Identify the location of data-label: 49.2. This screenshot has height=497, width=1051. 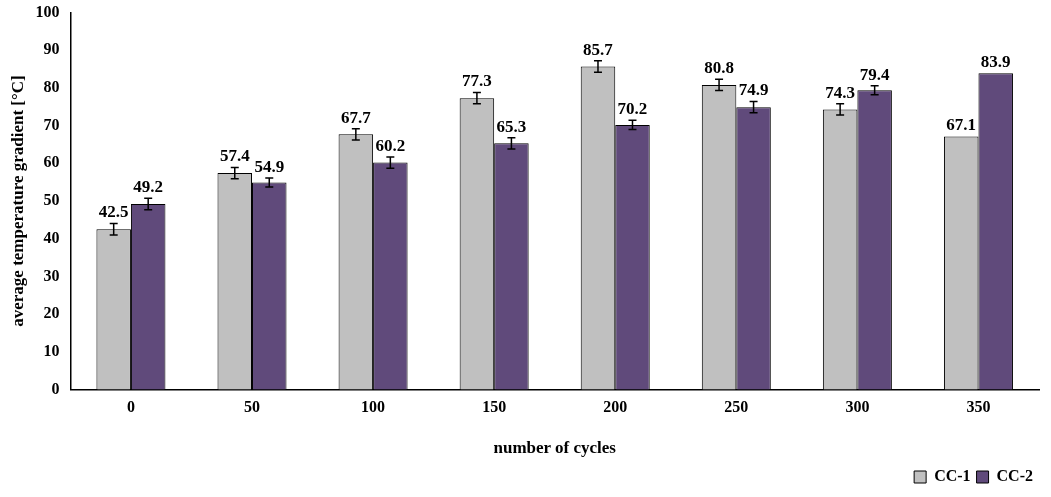
(148, 187).